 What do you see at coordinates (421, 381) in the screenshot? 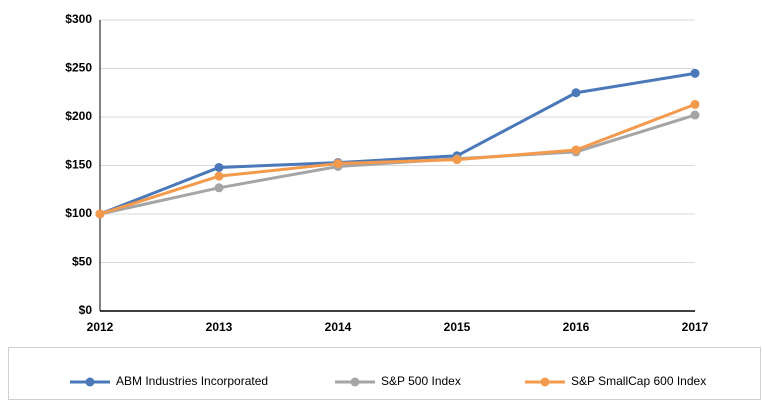
I see `legend-label: S&P 500 Index` at bounding box center [421, 381].